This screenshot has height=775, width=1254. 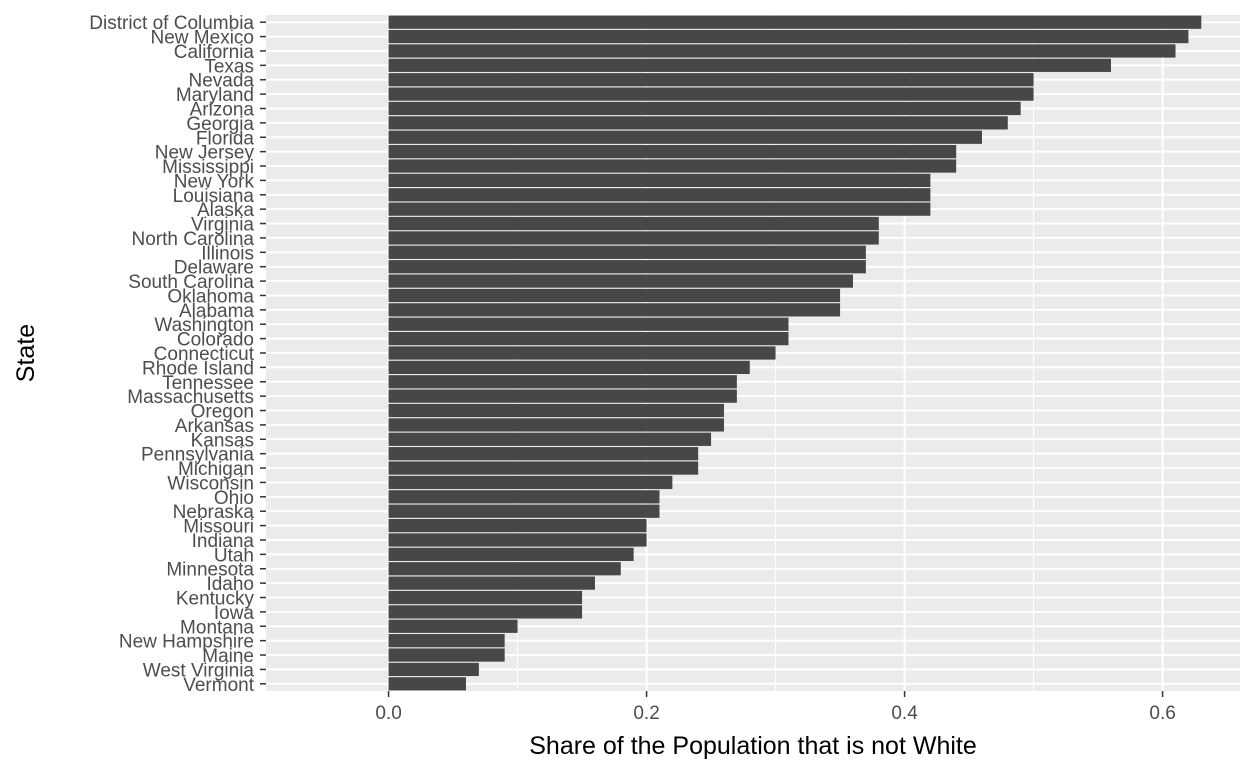 What do you see at coordinates (216, 311) in the screenshot?
I see `y-tick-label: Alabama` at bounding box center [216, 311].